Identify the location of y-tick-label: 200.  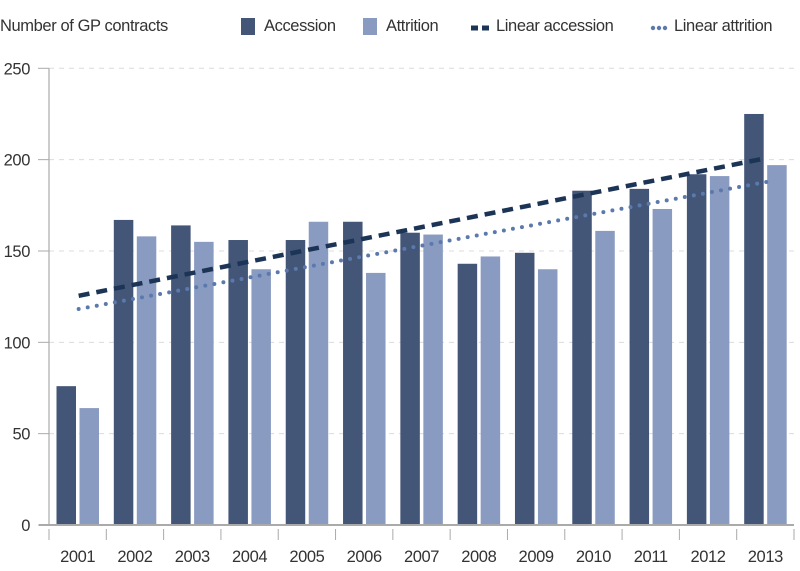
(17, 161).